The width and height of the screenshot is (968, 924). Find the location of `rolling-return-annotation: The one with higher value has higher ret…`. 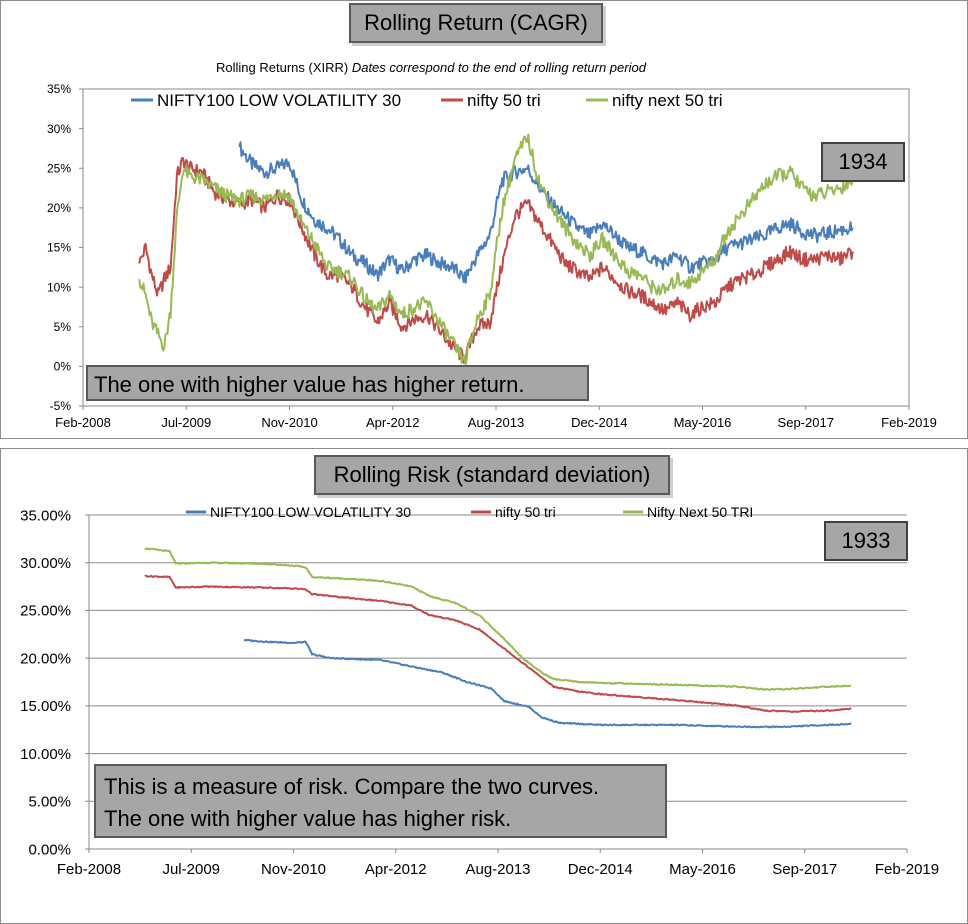

rolling-return-annotation: The one with higher value has higher ret… is located at coordinates (337, 383).